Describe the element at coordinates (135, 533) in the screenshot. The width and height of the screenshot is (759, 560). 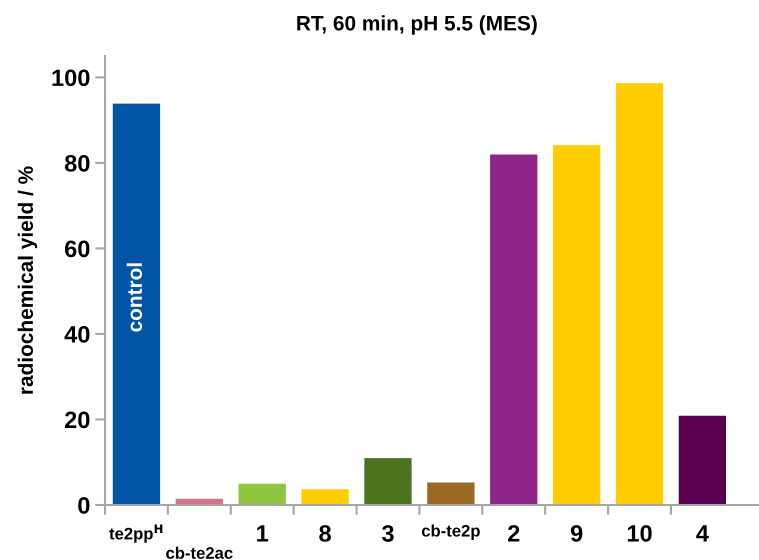
I see `x-tick-label: te2pp$^{H}$` at that location.